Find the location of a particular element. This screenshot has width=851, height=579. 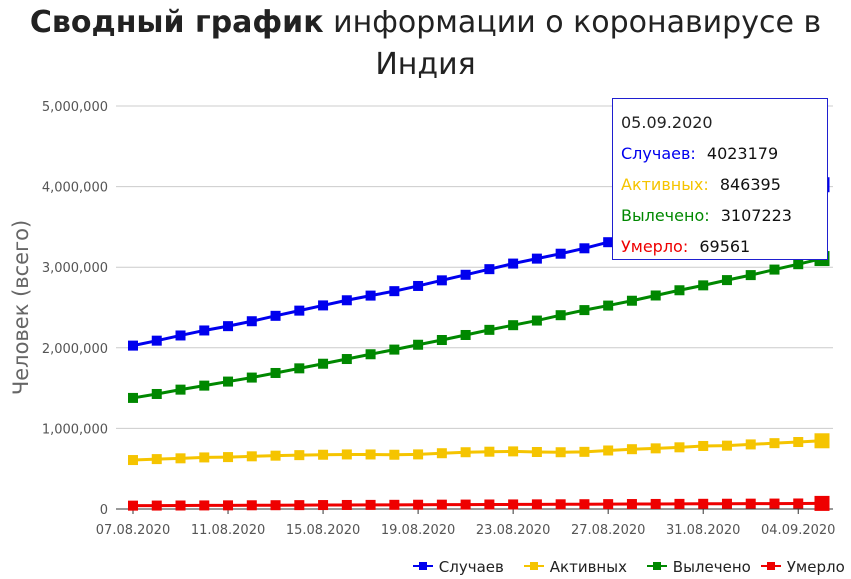

tooltip-row-deaths: Умерло: 69561 is located at coordinates (724, 248).